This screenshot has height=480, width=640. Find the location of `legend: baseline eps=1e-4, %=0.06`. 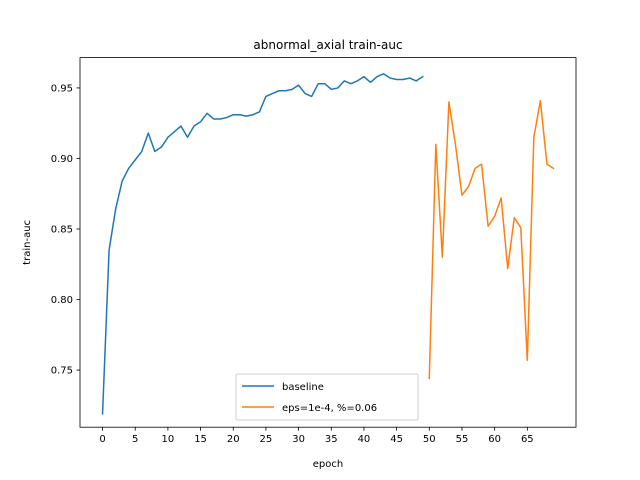

legend: baseline eps=1e-4, %=0.06 is located at coordinates (327, 397).